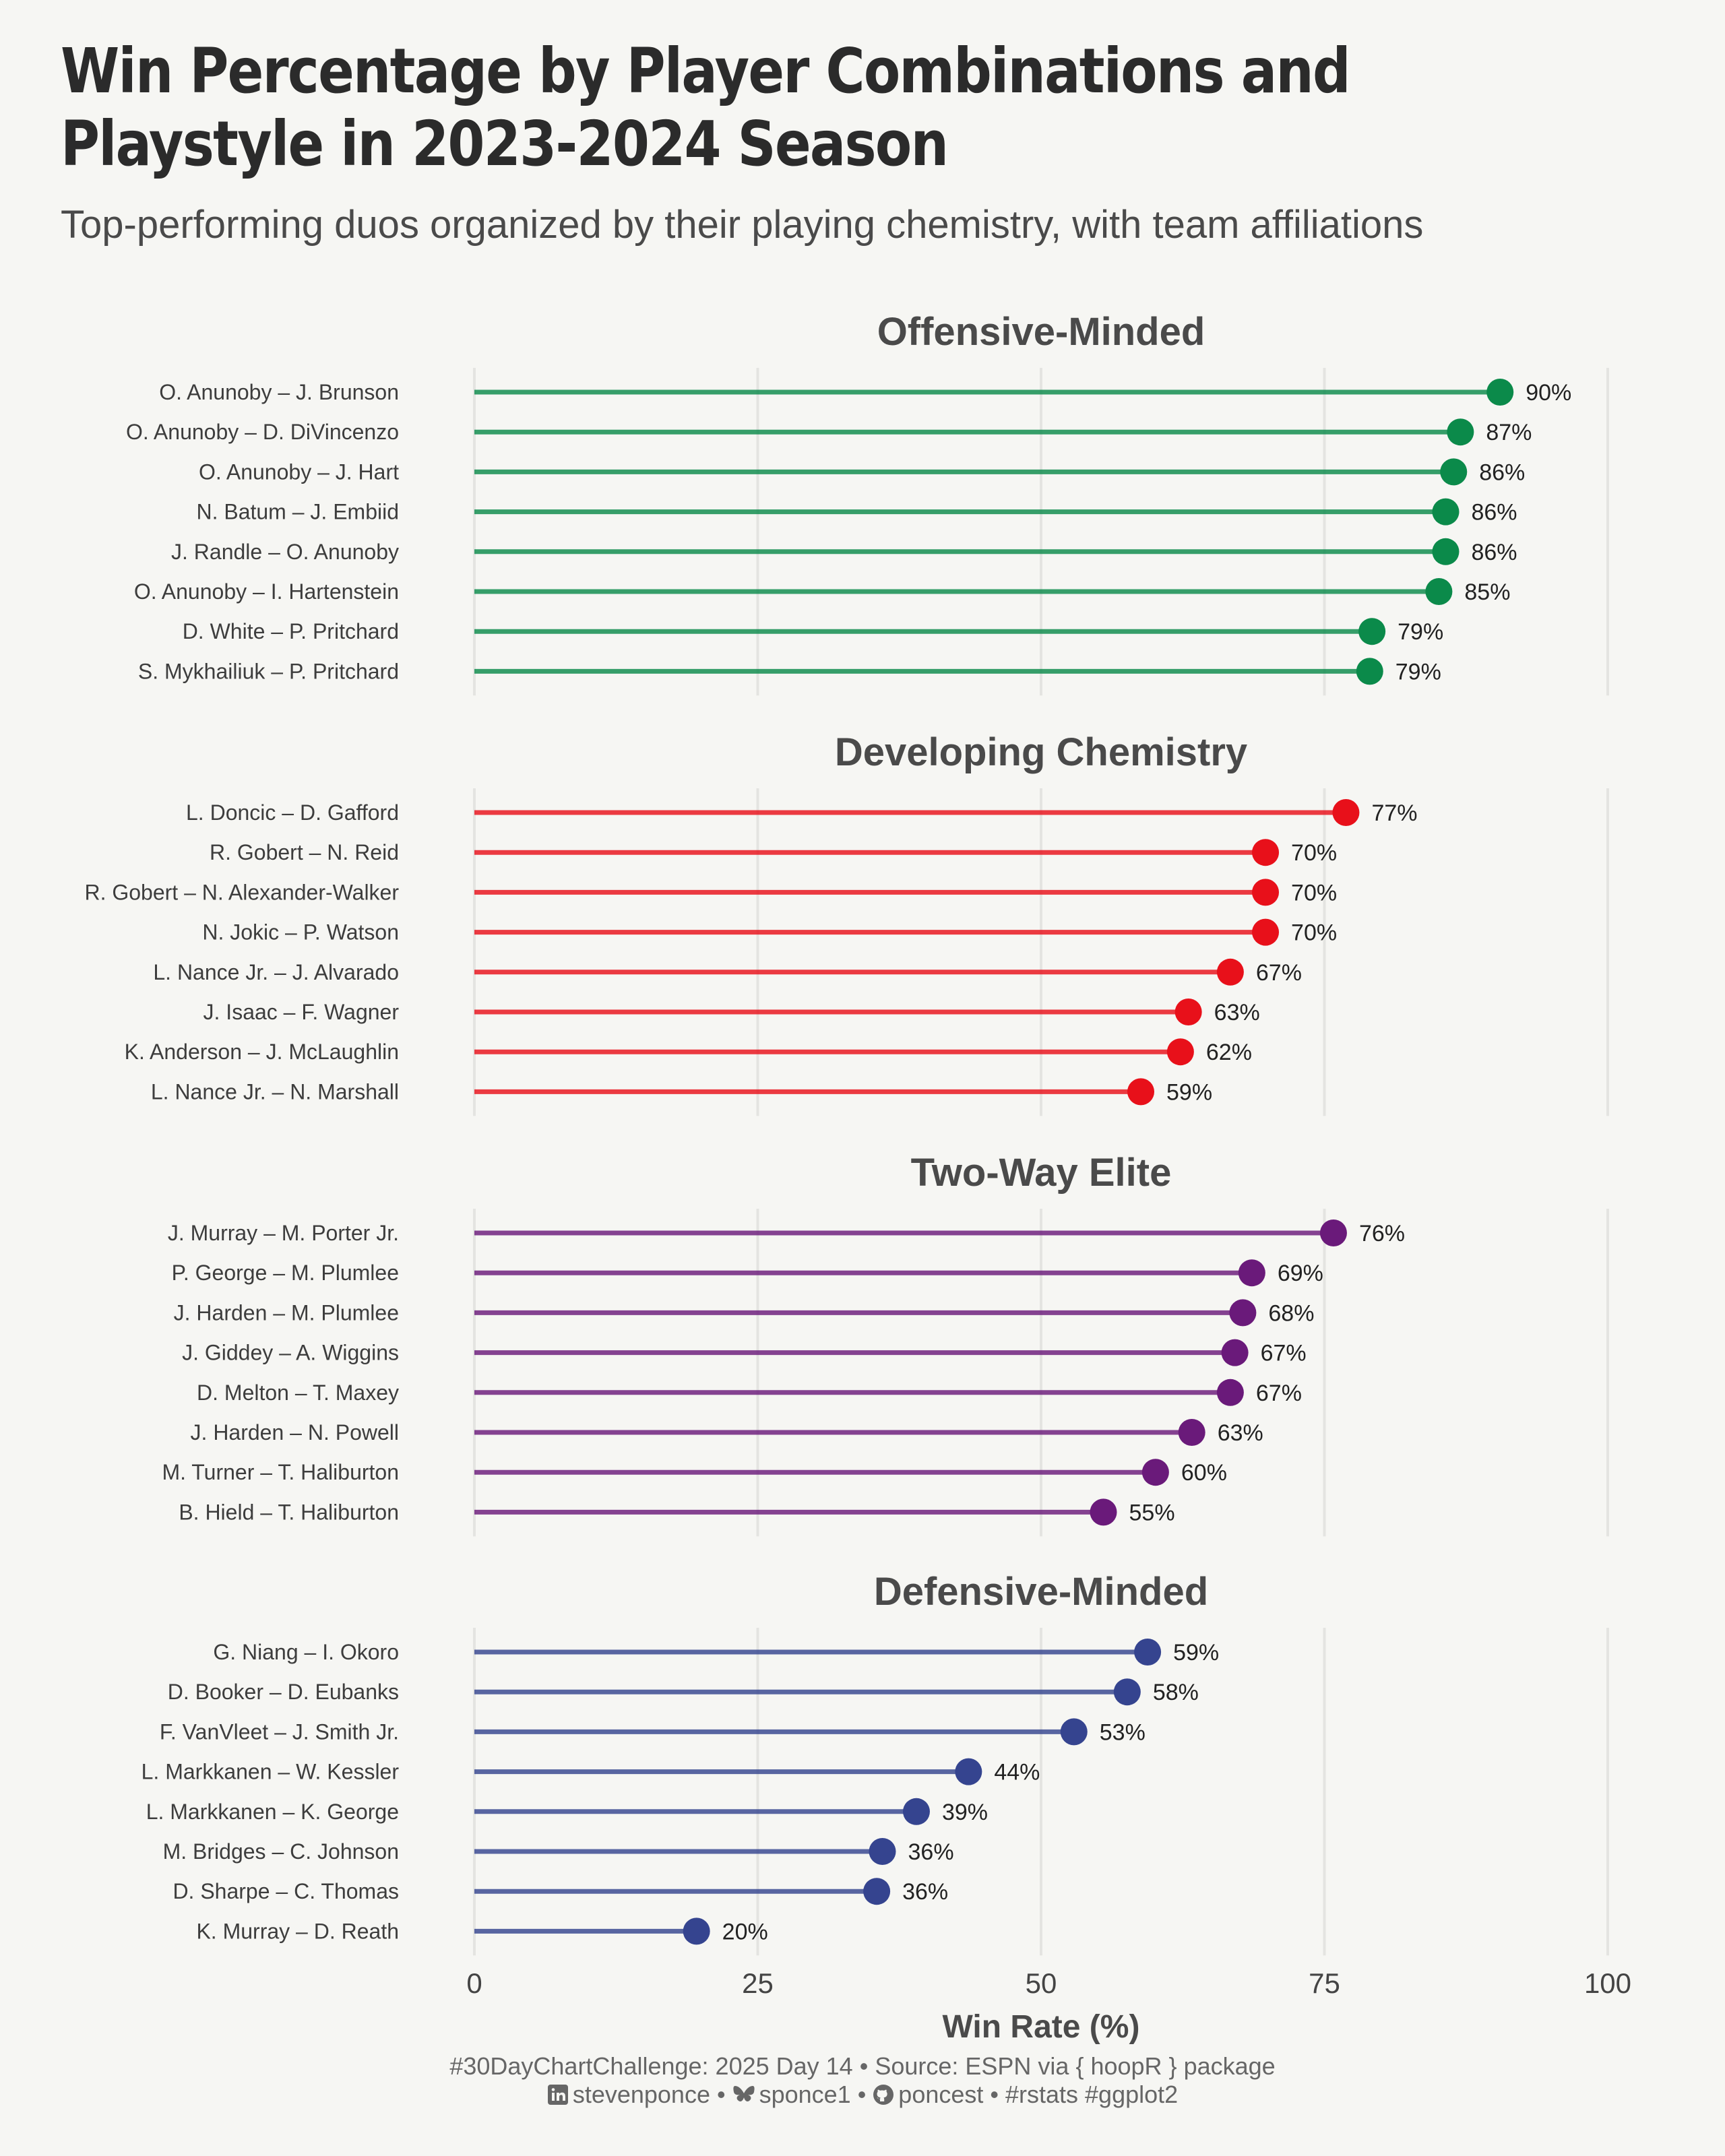  Describe the element at coordinates (1204, 1473) in the screenshot. I see `value-label: 60%` at that location.